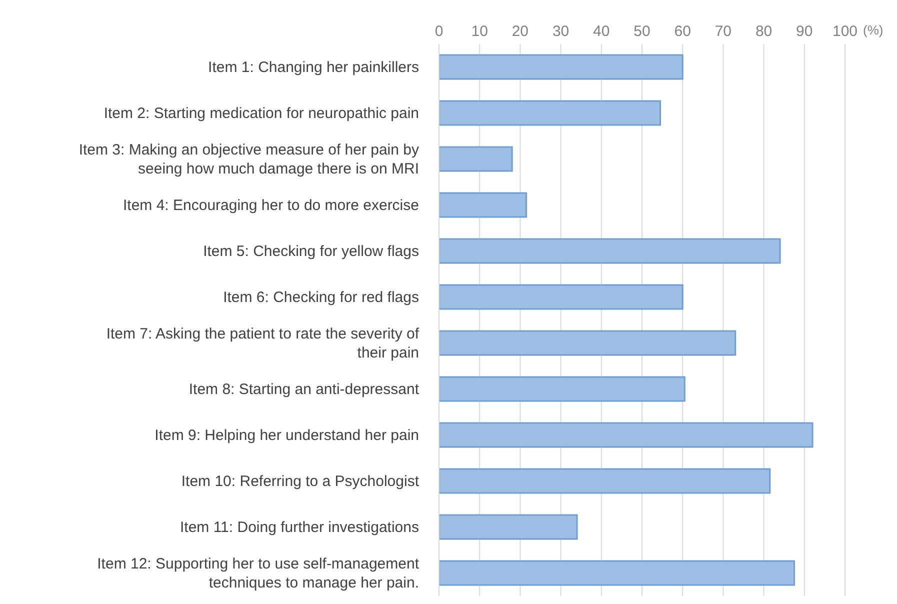  I want to click on x-tick-label: 100, so click(845, 31).